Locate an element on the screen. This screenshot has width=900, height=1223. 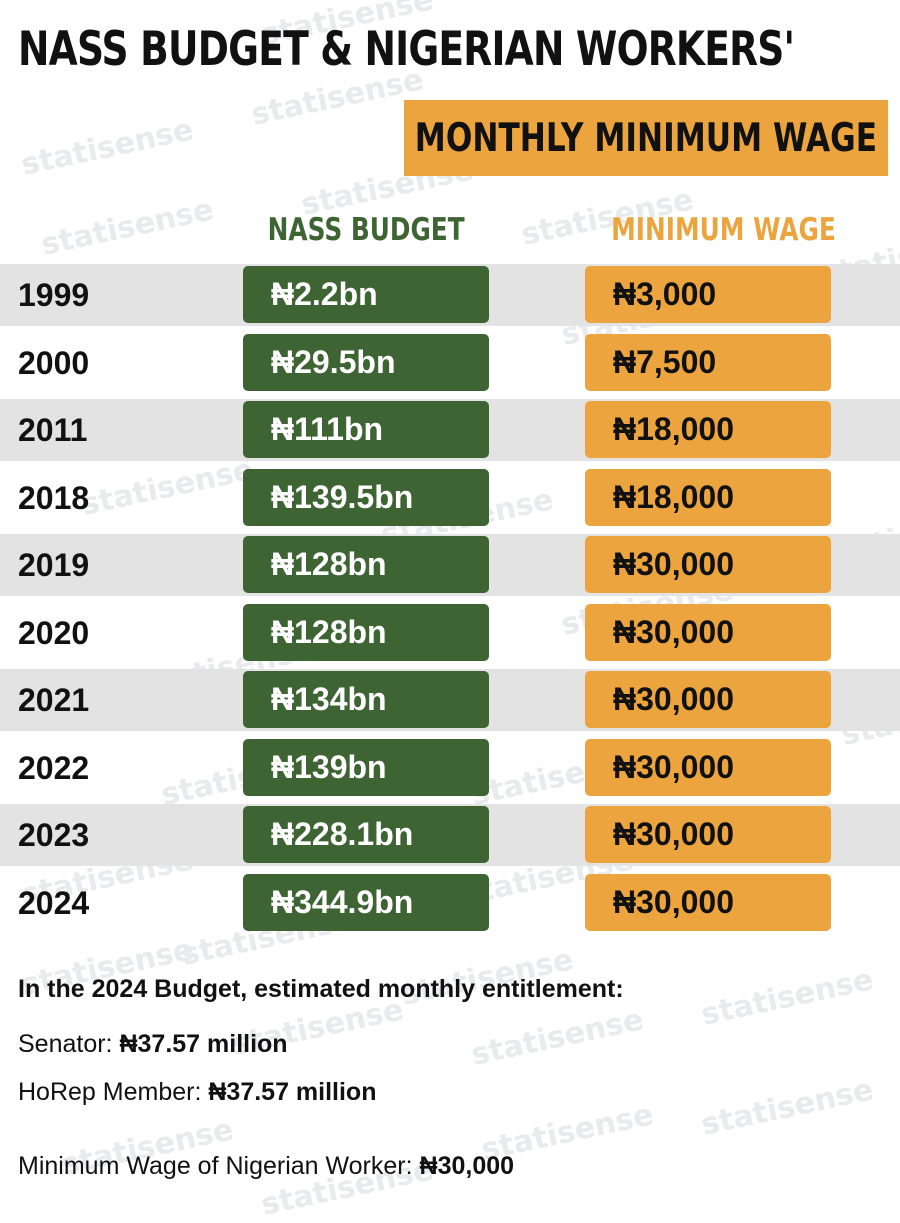
minimum-wage-note: Minimum Wage of Nigerian Worker: ₦30,000 is located at coordinates (266, 1166).